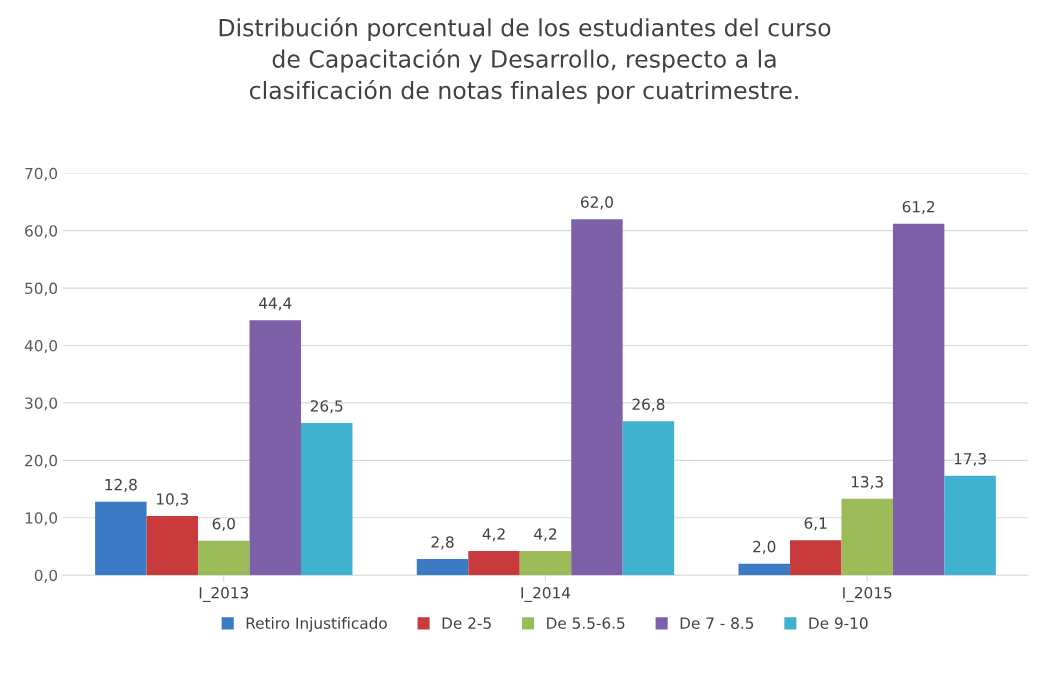  What do you see at coordinates (648, 405) in the screenshot?
I see `data-label: 26,8` at bounding box center [648, 405].